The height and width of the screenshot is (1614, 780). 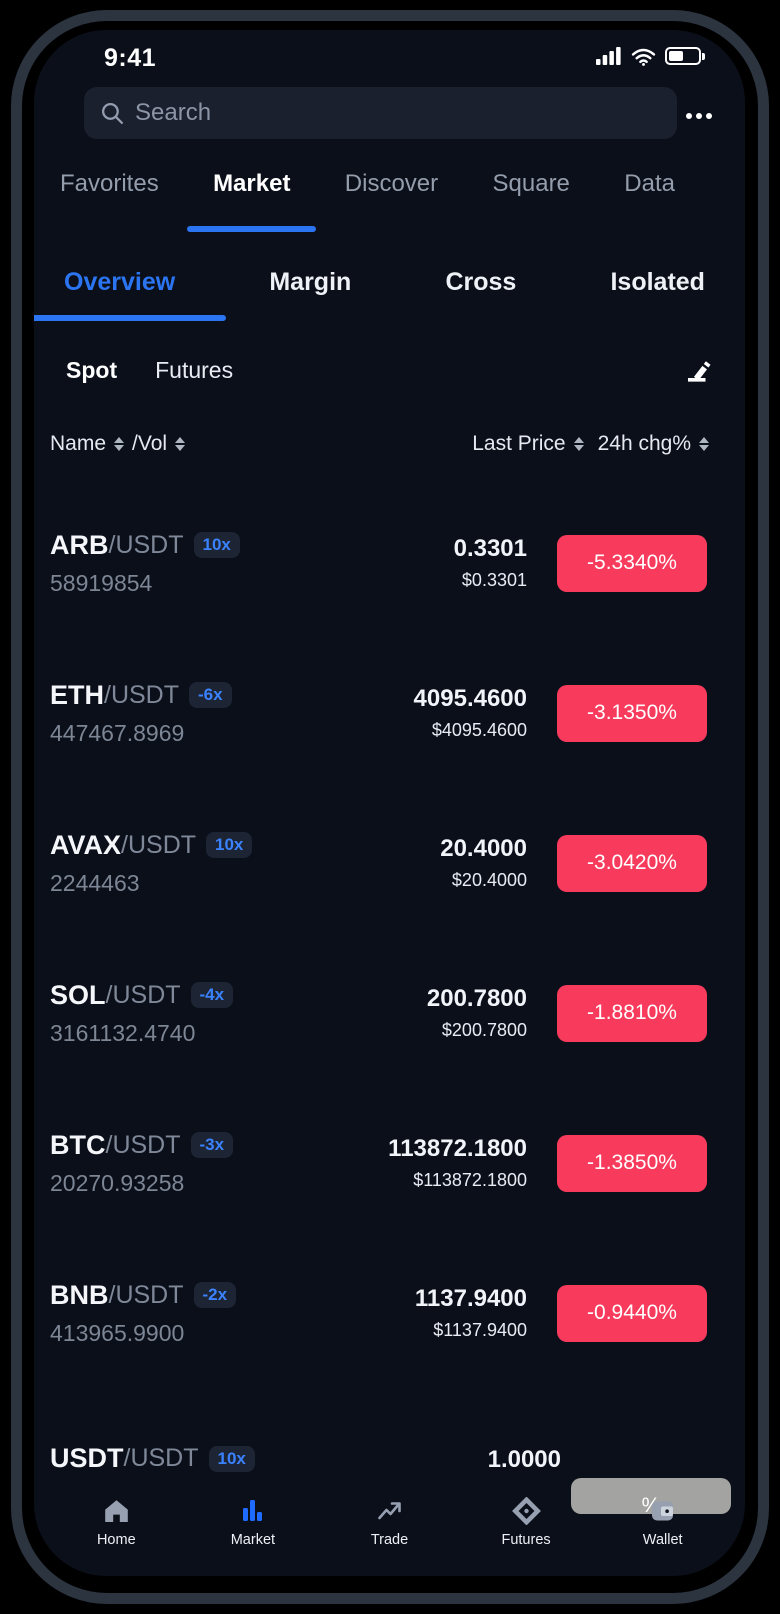 I want to click on coin-symbol: ARB, so click(x=79, y=544).